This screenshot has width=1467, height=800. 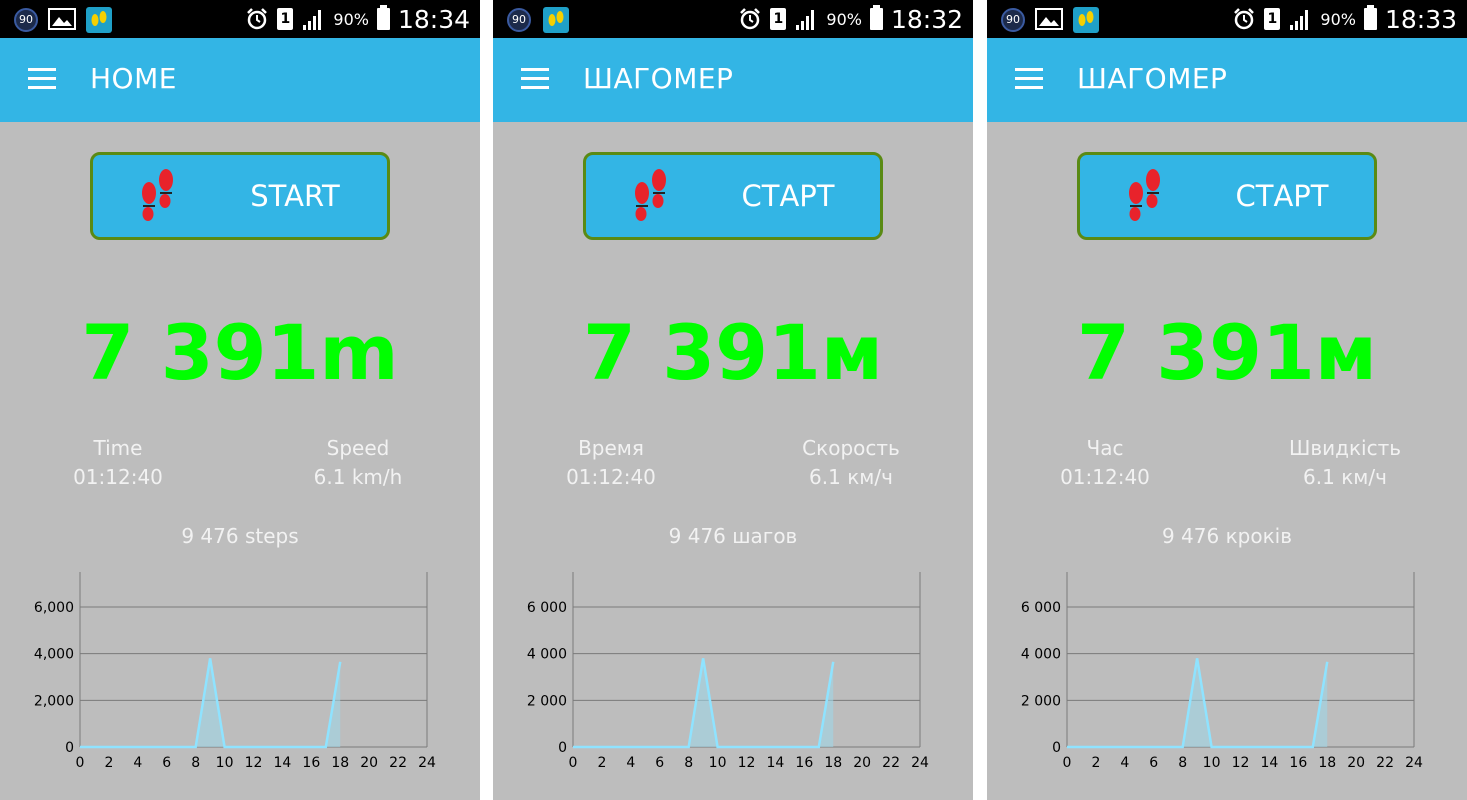 I want to click on y-tick-label: 4,000, so click(x=54, y=655).